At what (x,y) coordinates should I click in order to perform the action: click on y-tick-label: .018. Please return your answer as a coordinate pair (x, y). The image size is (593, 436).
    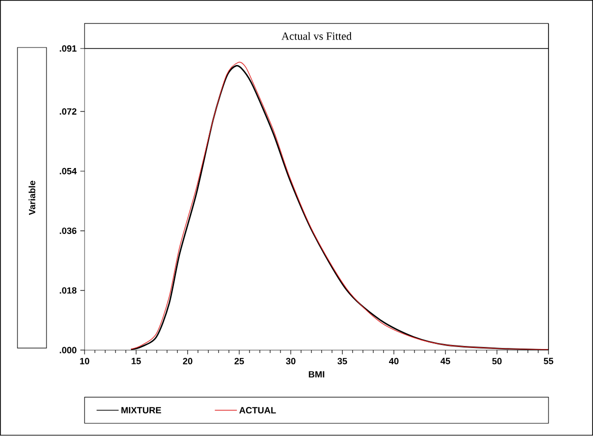
    Looking at the image, I should click on (68, 290).